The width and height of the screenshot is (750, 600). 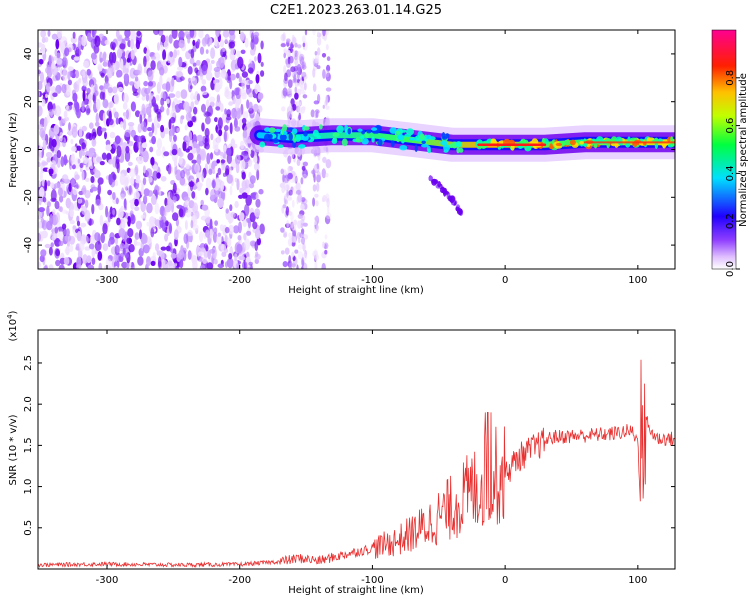 I want to click on y-tick-label: 1.5, so click(x=28, y=445).